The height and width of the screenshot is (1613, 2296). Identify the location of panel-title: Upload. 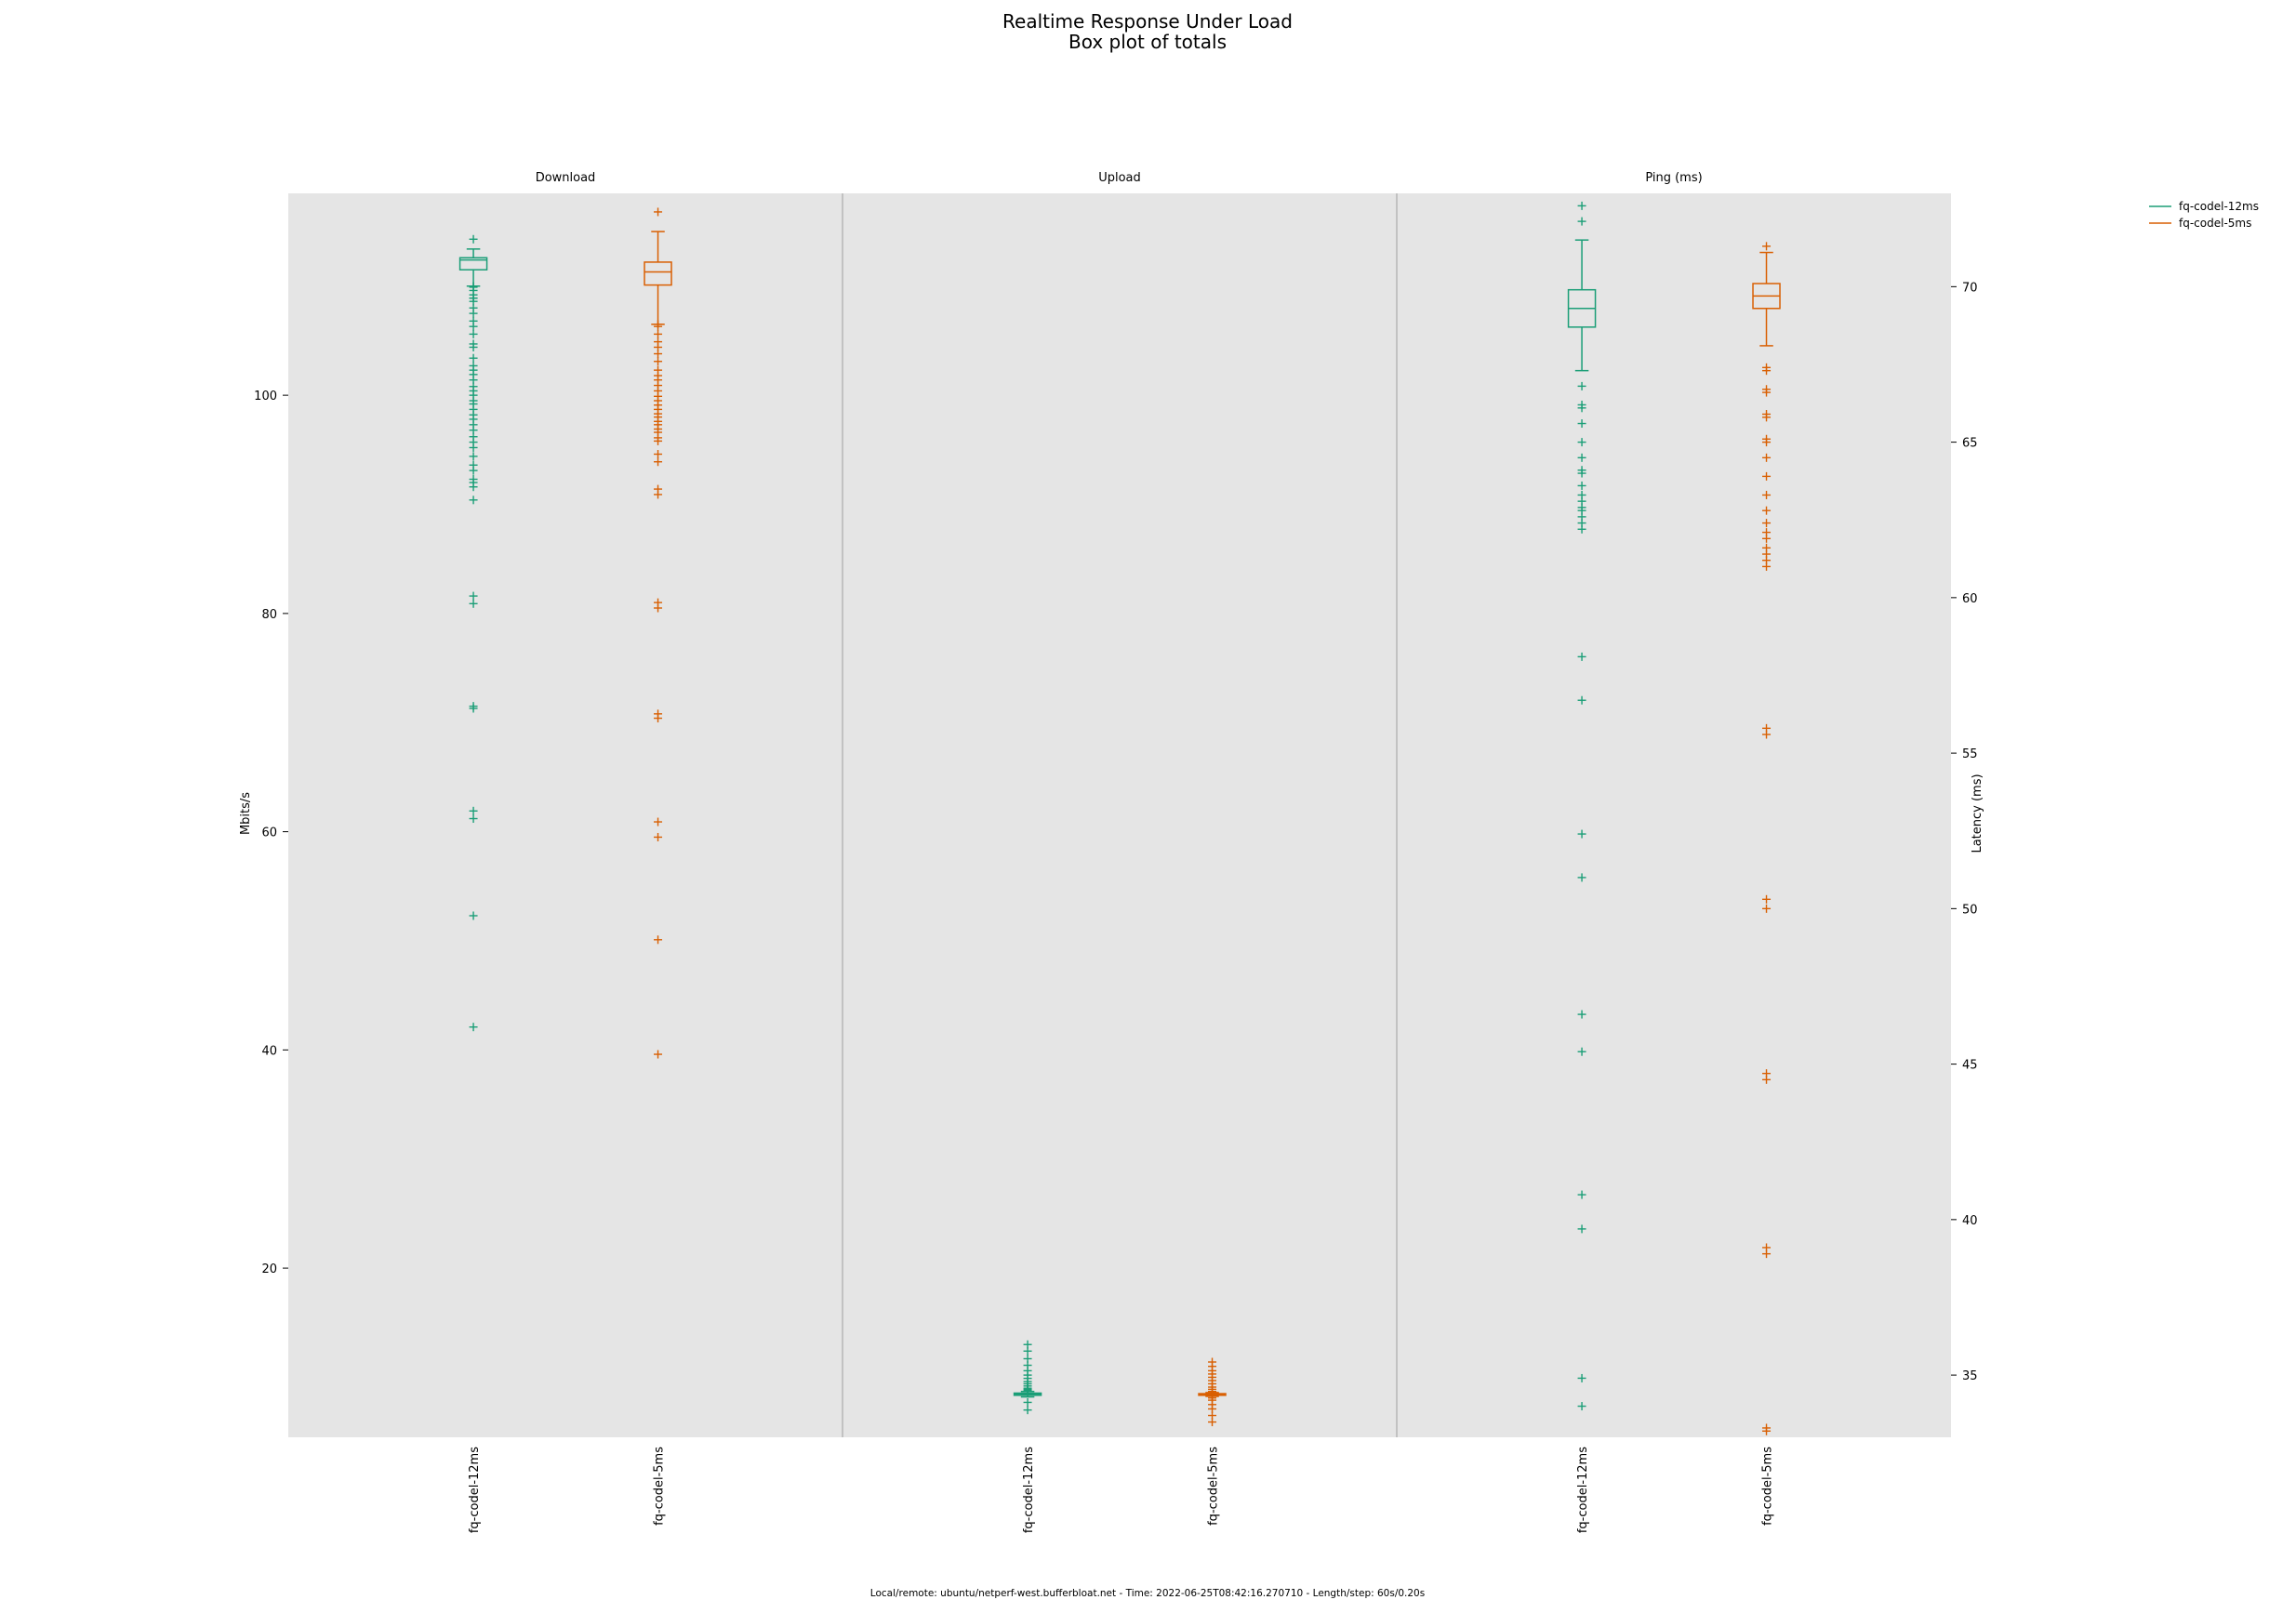
(1119, 178).